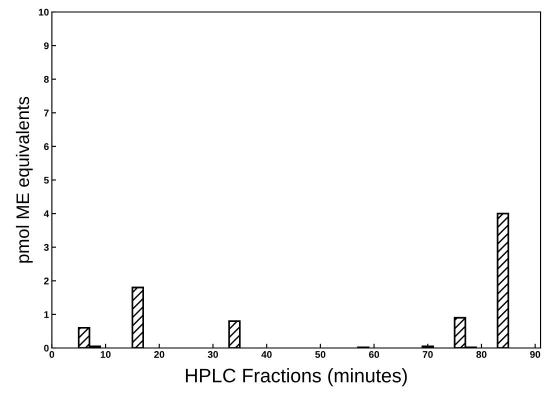  What do you see at coordinates (46, 46) in the screenshot?
I see `y-tick-label: 9` at bounding box center [46, 46].